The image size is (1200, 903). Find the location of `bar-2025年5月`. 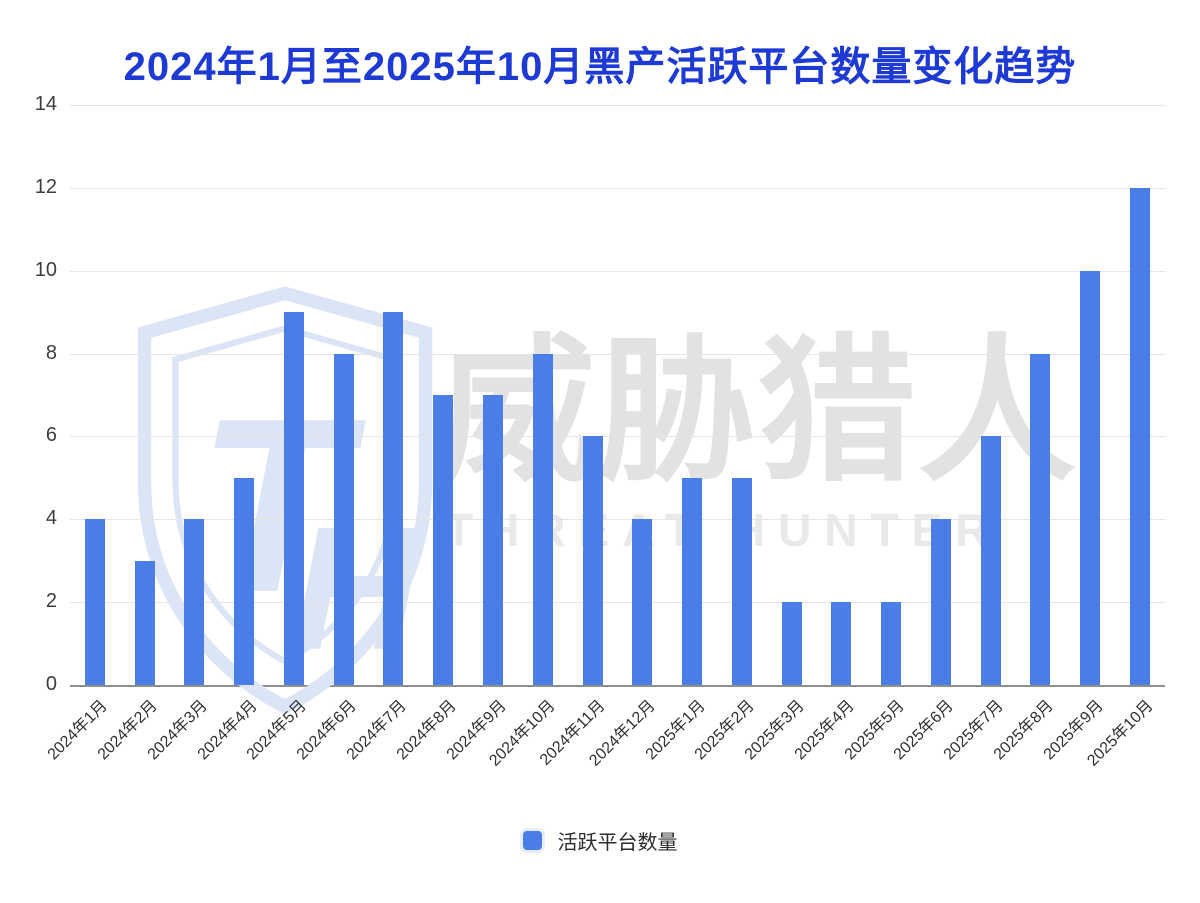

bar-2025年5月 is located at coordinates (891, 643).